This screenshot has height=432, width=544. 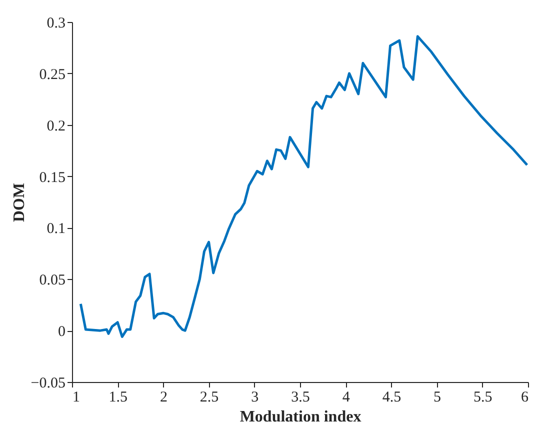 What do you see at coordinates (392, 398) in the screenshot?
I see `x-tick-label: 4.5` at bounding box center [392, 398].